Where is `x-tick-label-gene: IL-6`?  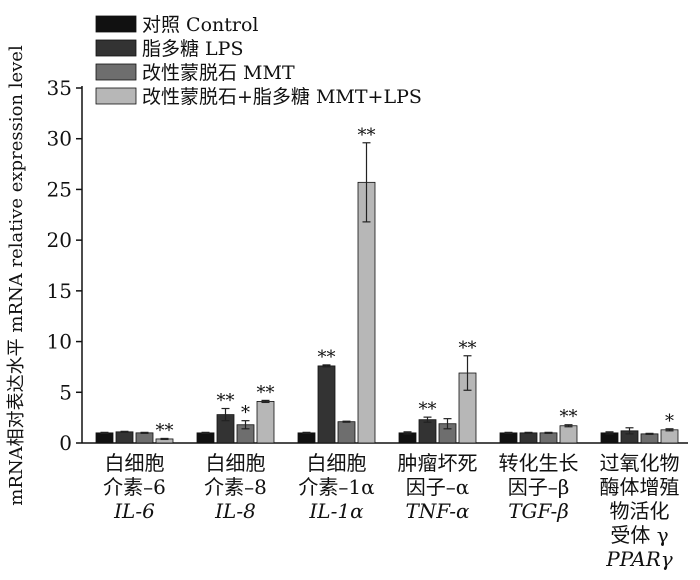 x-tick-label-gene: IL-6 is located at coordinates (134, 511).